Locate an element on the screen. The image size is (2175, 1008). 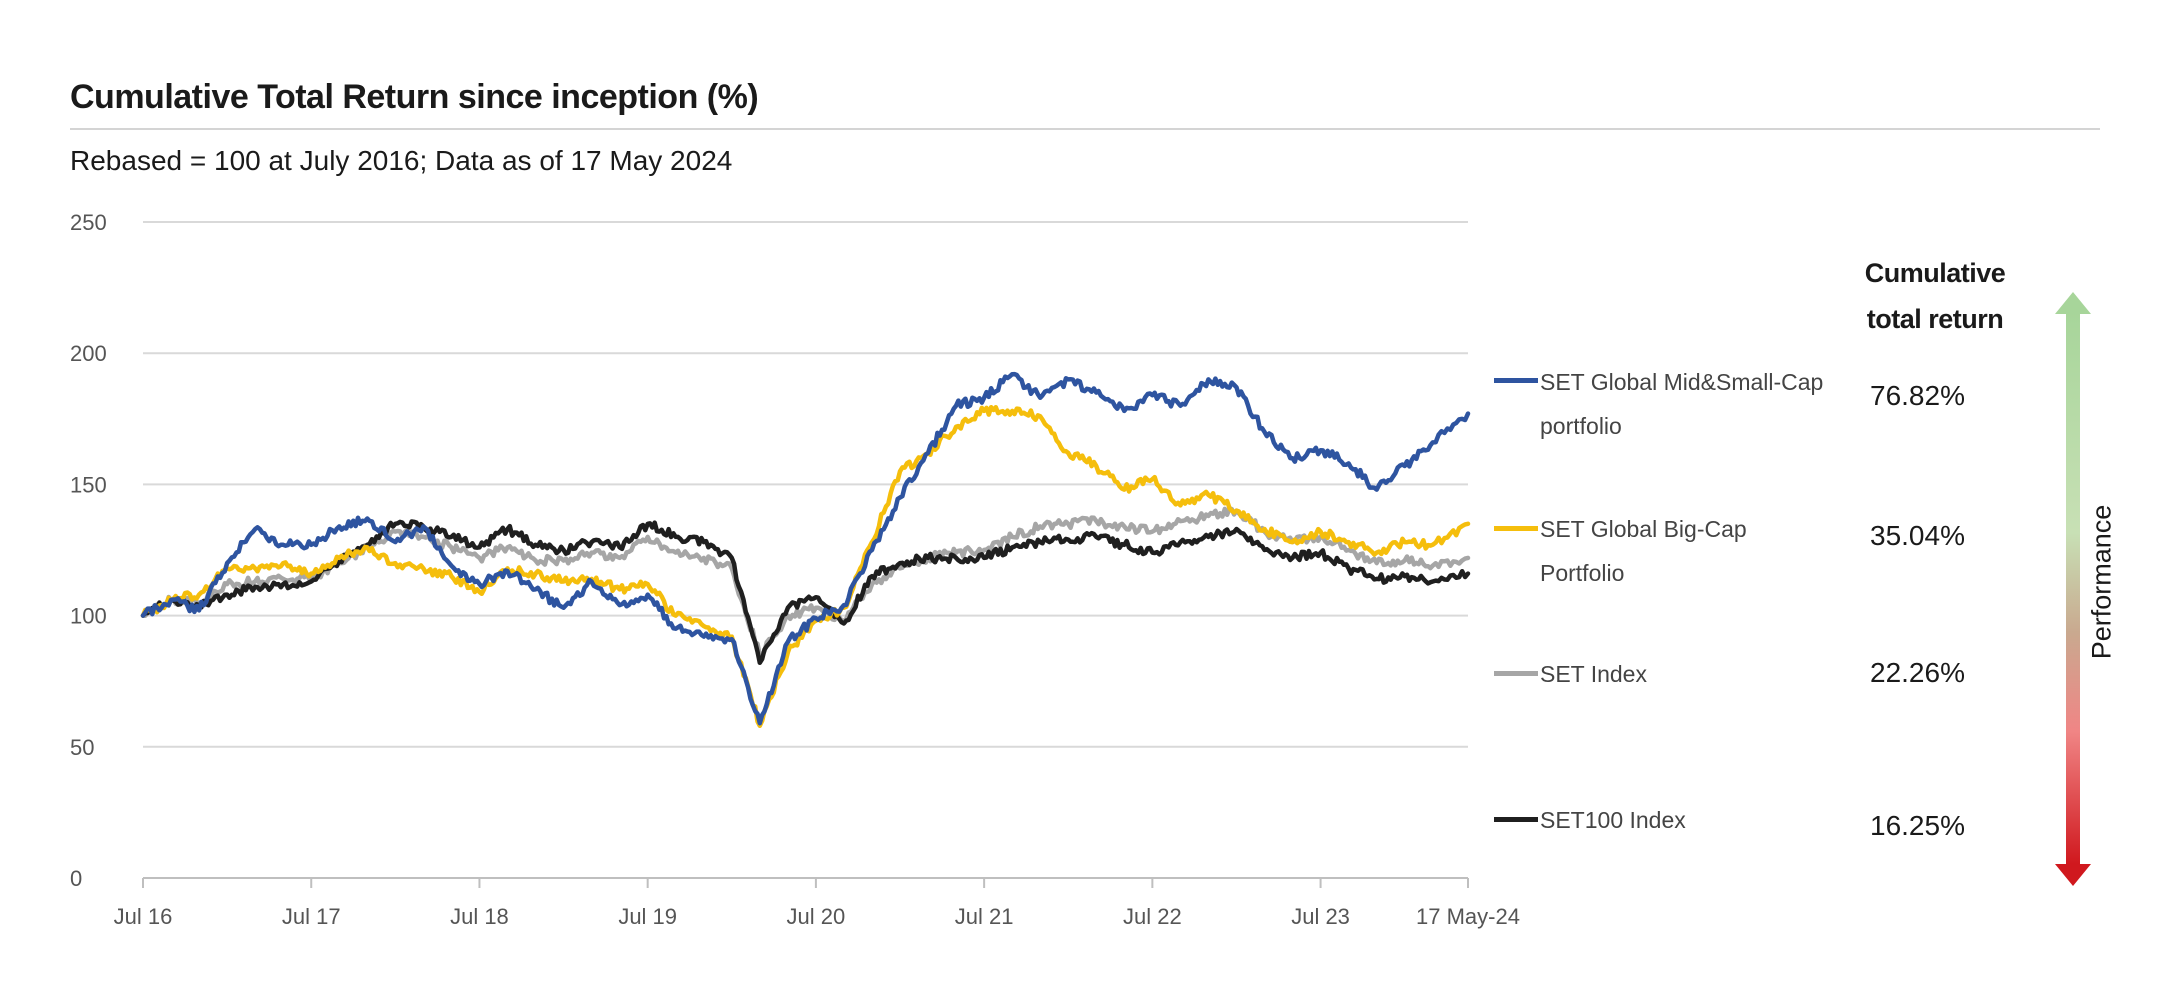
legend-label-mid-small-cap: SET Global Mid&Small-Cap portfolio is located at coordinates (1681, 404).